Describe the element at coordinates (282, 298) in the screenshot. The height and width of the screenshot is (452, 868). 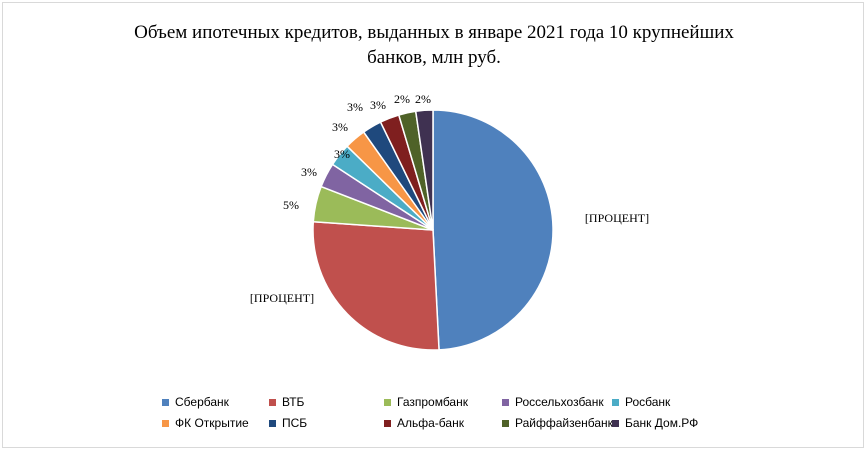
I see `data-label-2: [ПРОЦЕНТ]` at that location.